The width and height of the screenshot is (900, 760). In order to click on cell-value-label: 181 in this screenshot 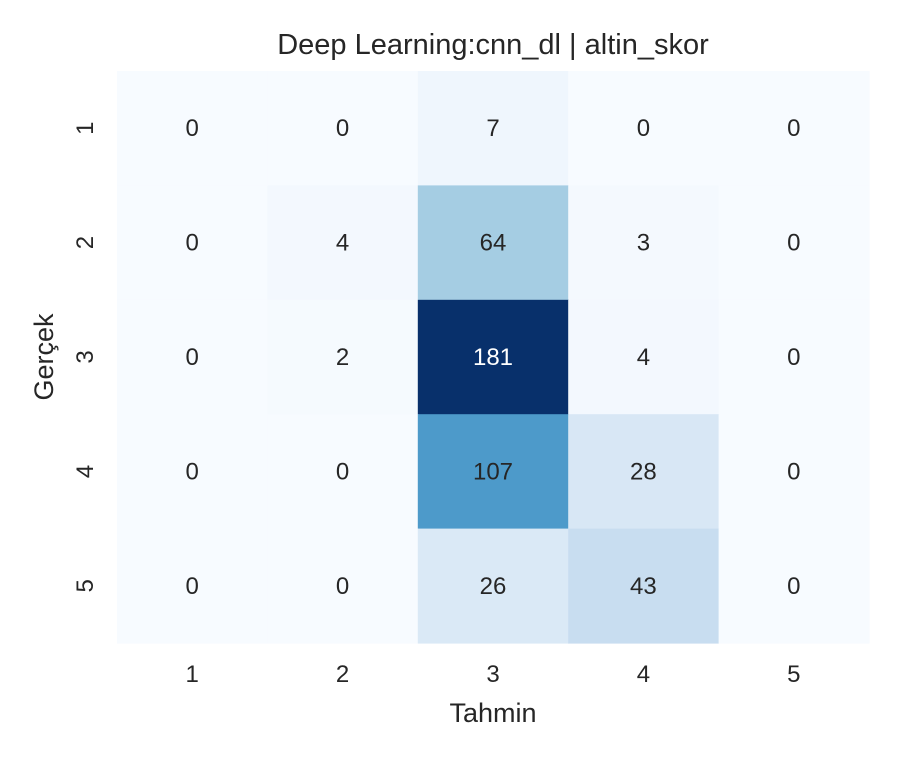, I will do `click(493, 357)`.